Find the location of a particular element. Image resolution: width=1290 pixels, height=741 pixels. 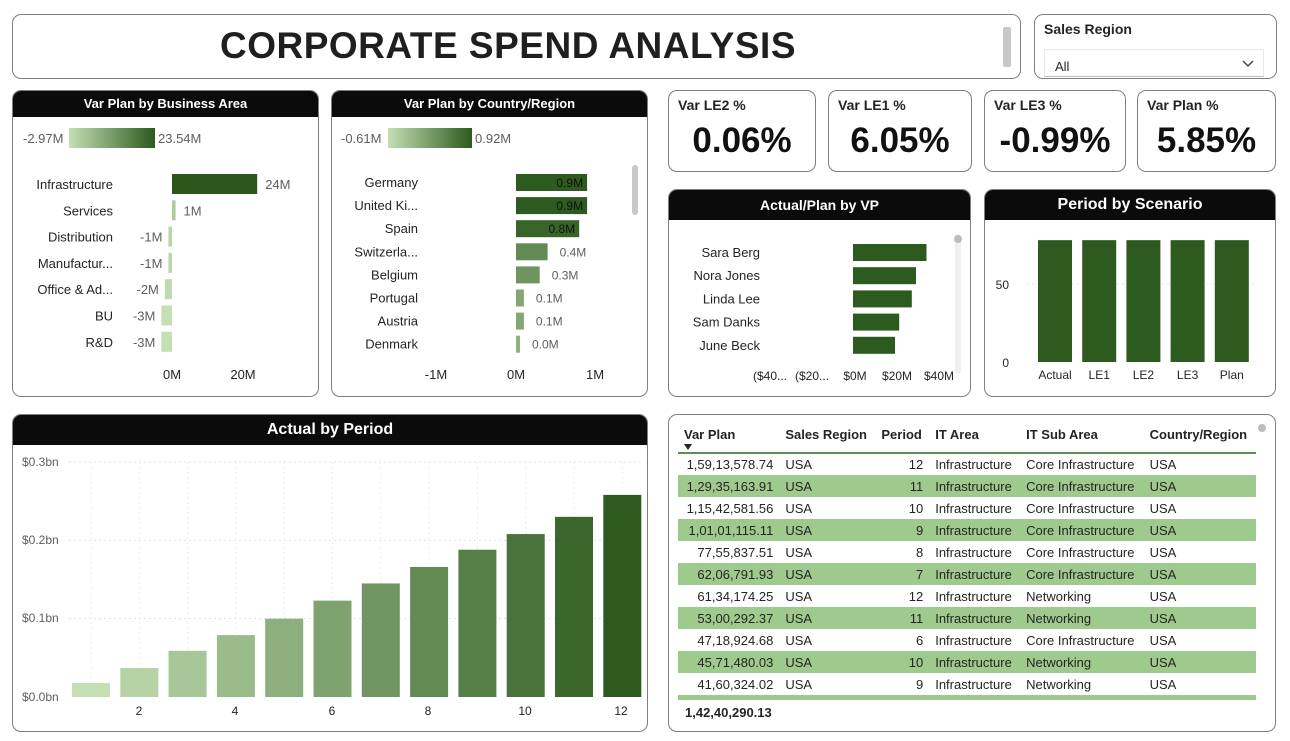

column-header-it-sub-area: IT Sub Area is located at coordinates (1082, 435).